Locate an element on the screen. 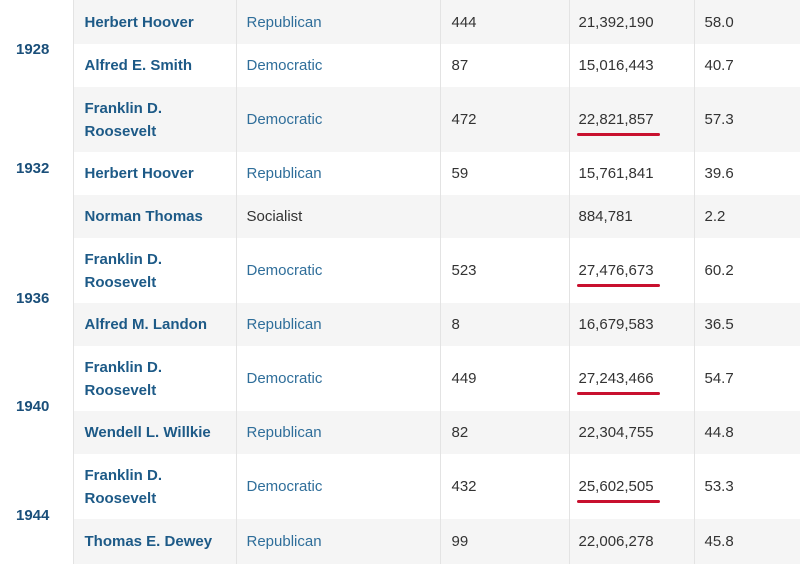  vote-percent: 57.3 is located at coordinates (747, 119).